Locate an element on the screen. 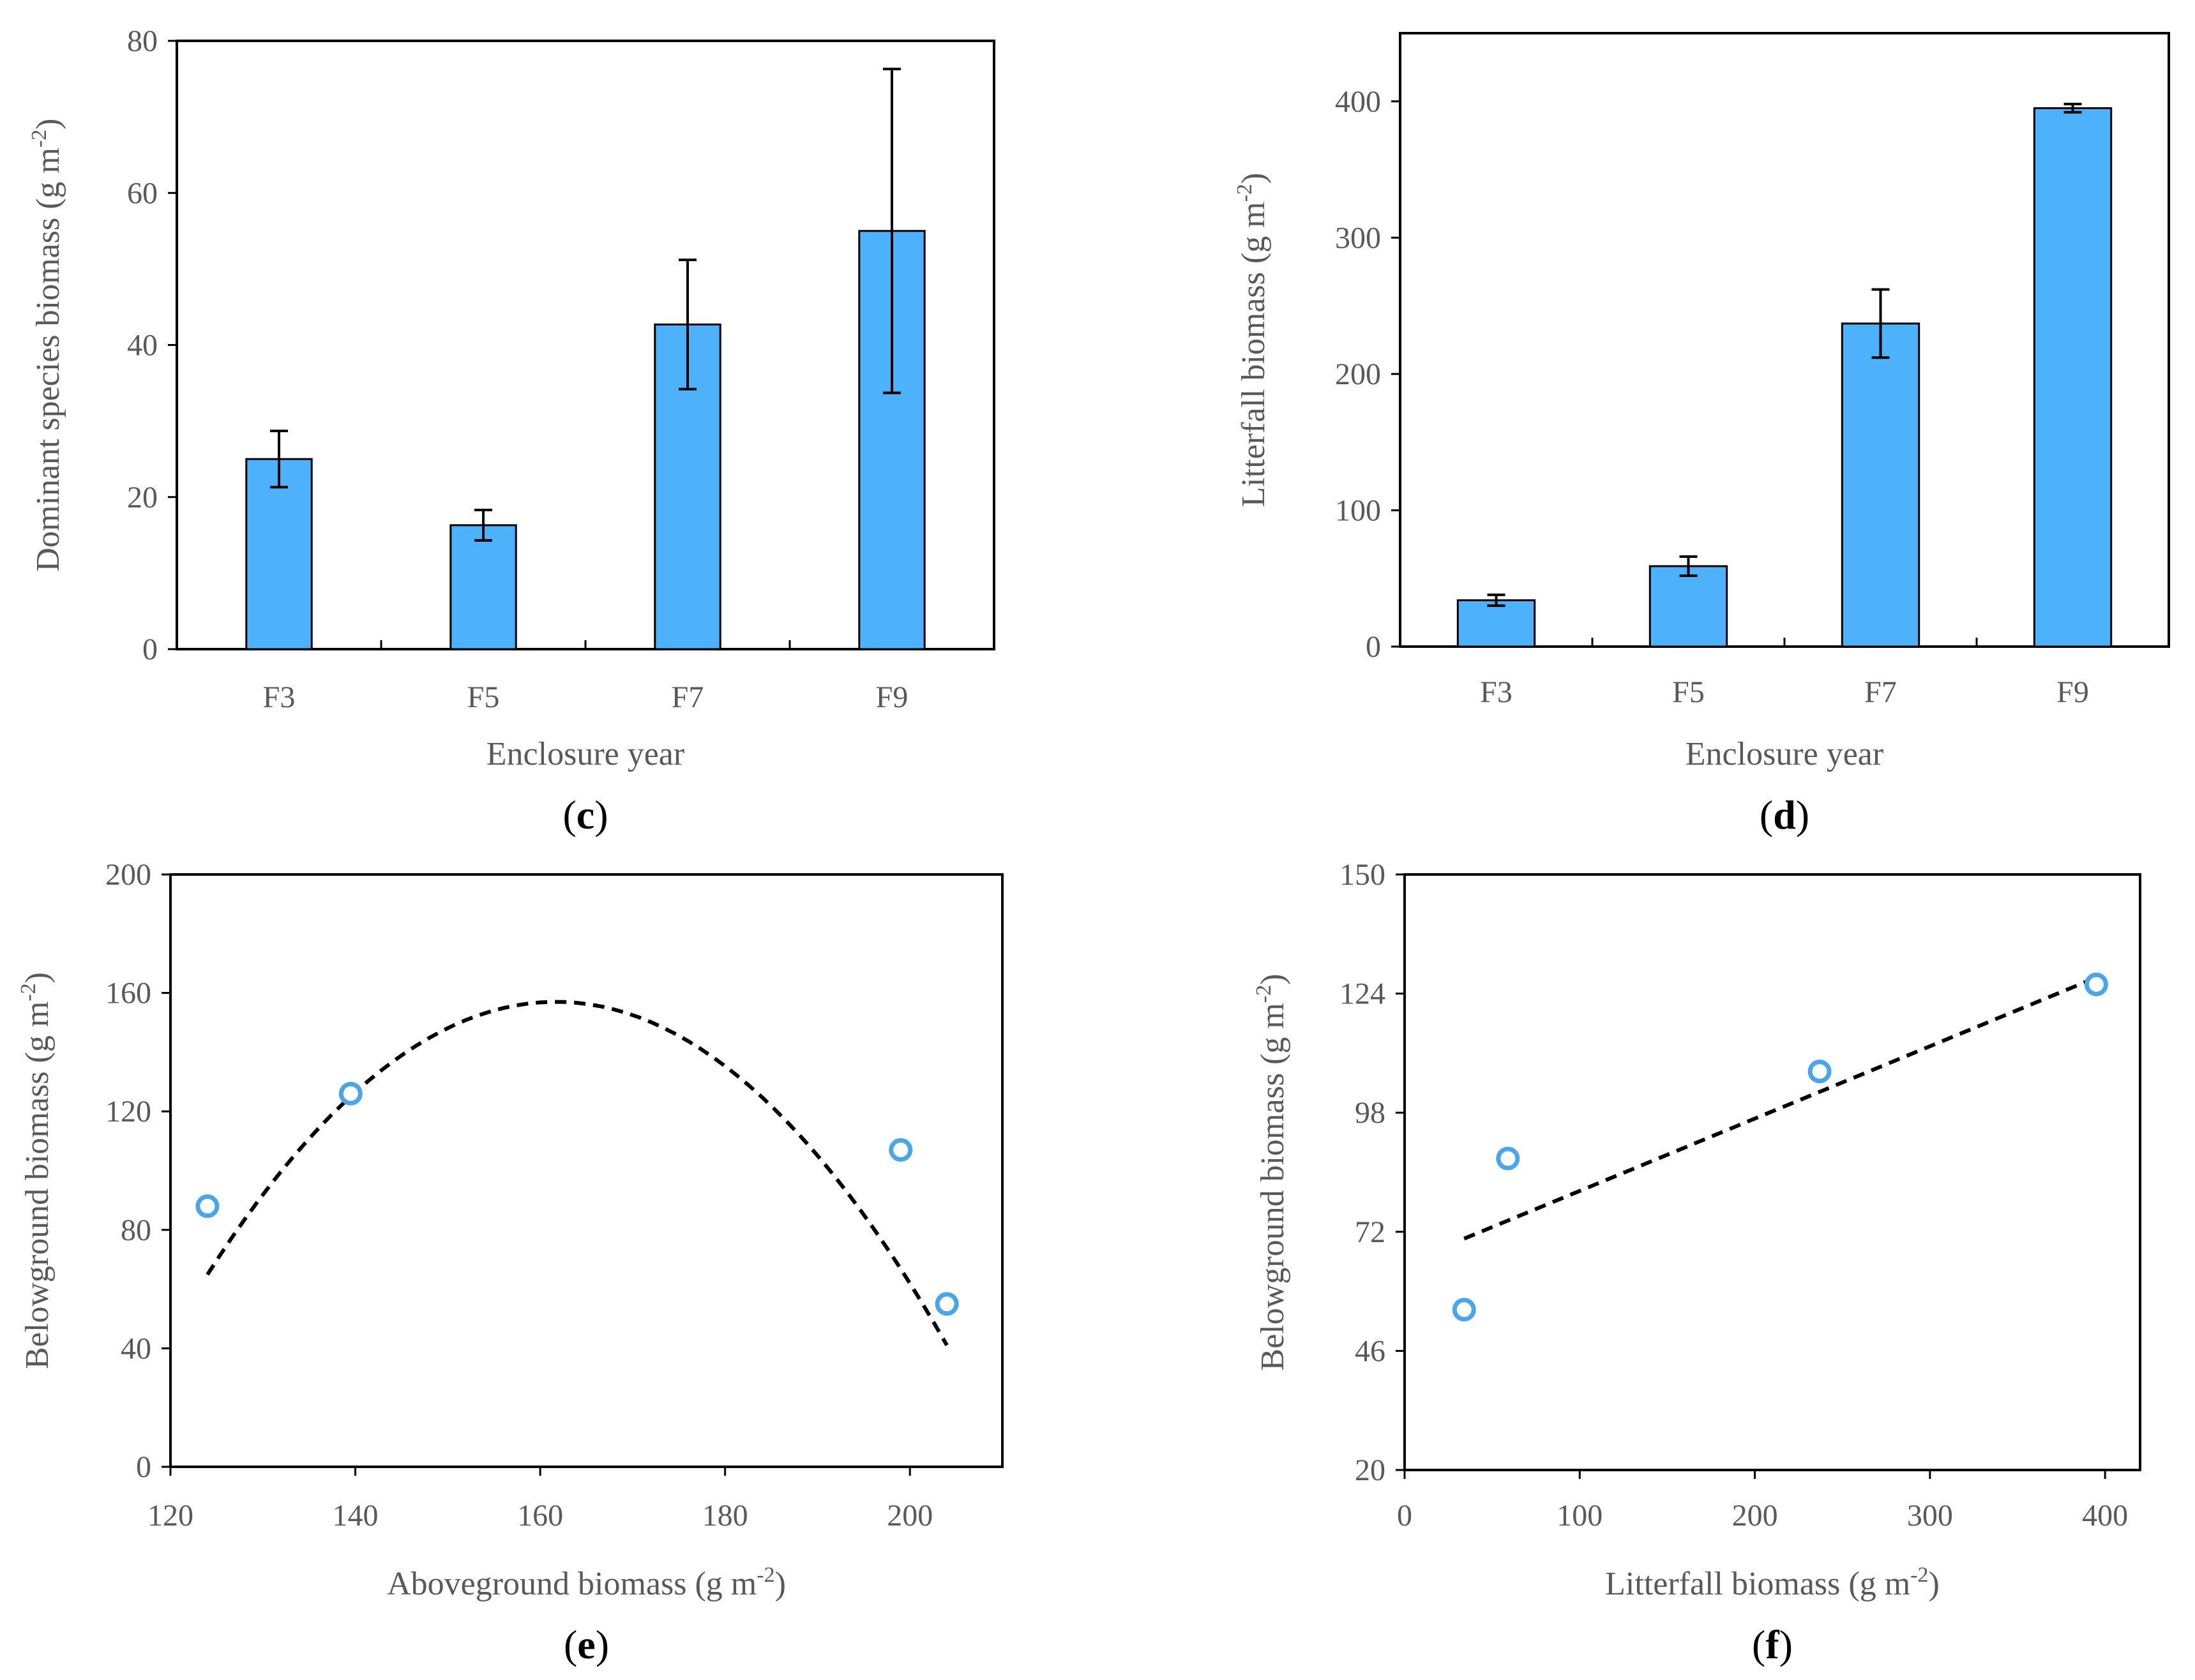 This screenshot has height=1680, width=2195. y-tick-label: 300 is located at coordinates (1358, 238).